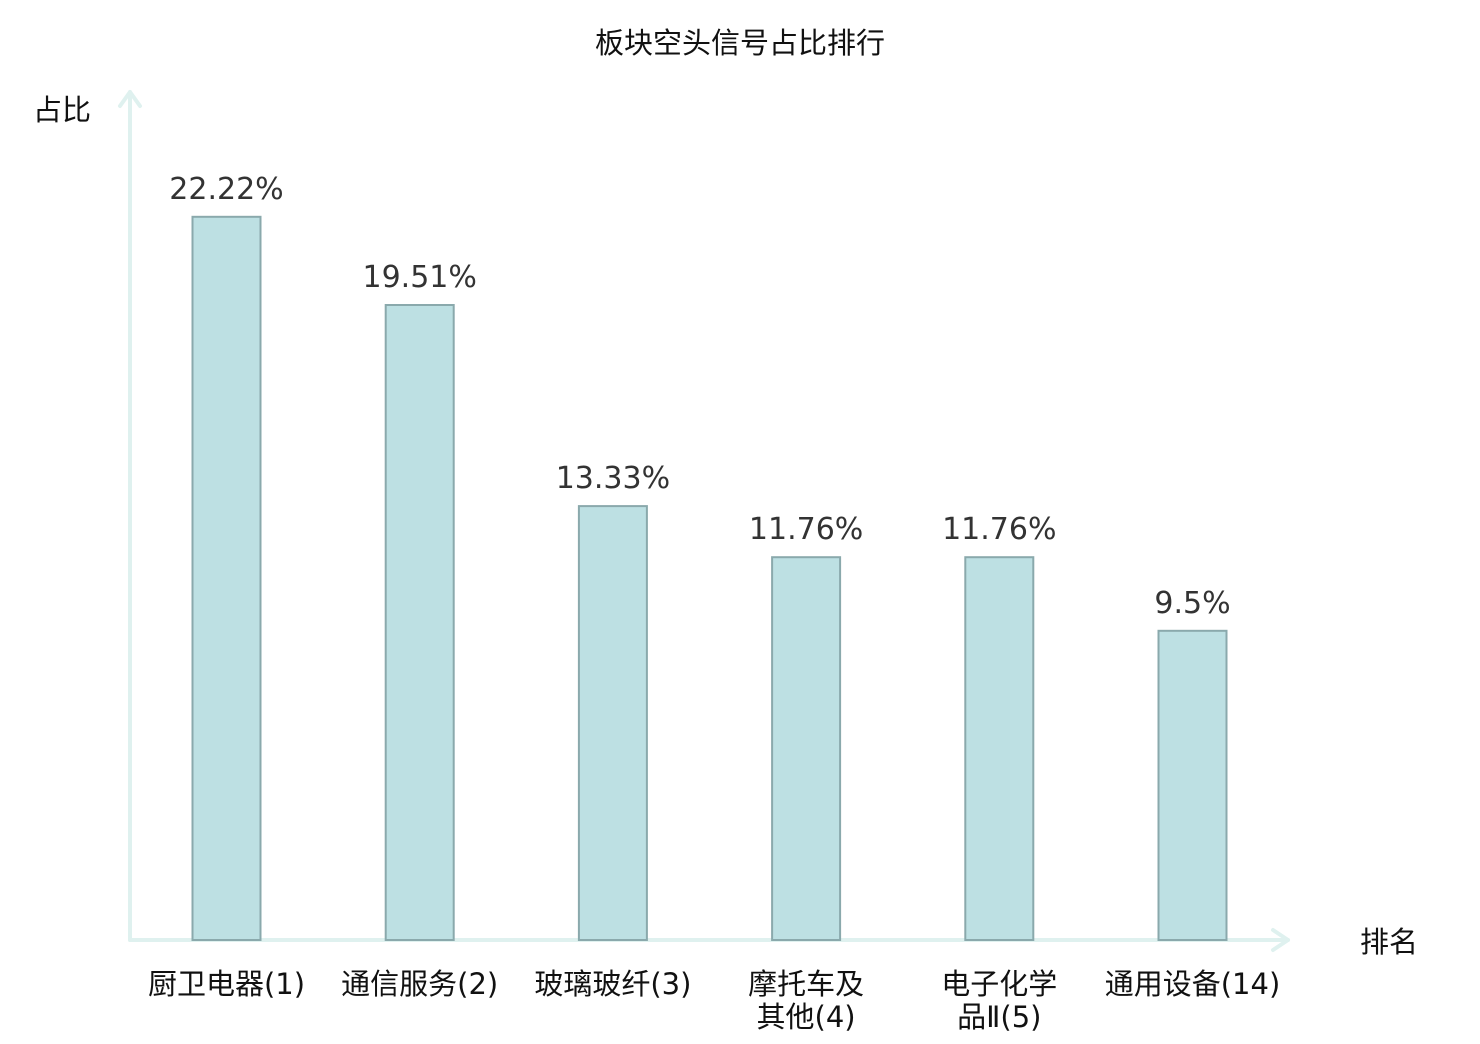  Describe the element at coordinates (420, 277) in the screenshot. I see `value-label-2: 19.51%` at that location.